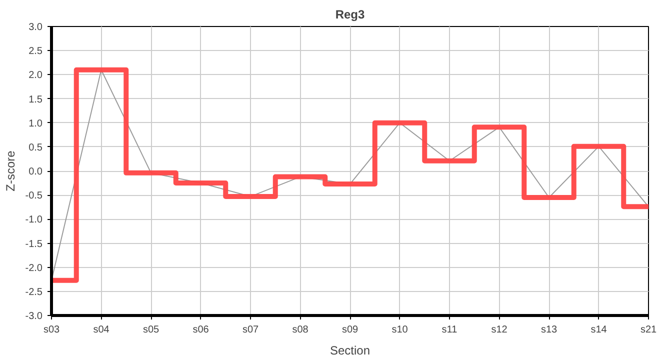 The width and height of the screenshot is (660, 360). What do you see at coordinates (350, 15) in the screenshot?
I see `chart-title: Reg3` at bounding box center [350, 15].